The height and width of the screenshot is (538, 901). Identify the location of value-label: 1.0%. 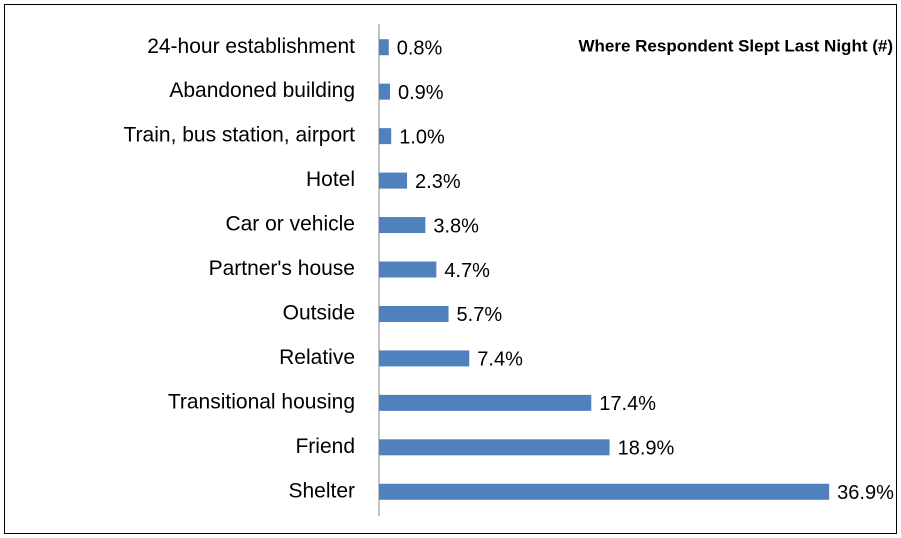
(422, 137).